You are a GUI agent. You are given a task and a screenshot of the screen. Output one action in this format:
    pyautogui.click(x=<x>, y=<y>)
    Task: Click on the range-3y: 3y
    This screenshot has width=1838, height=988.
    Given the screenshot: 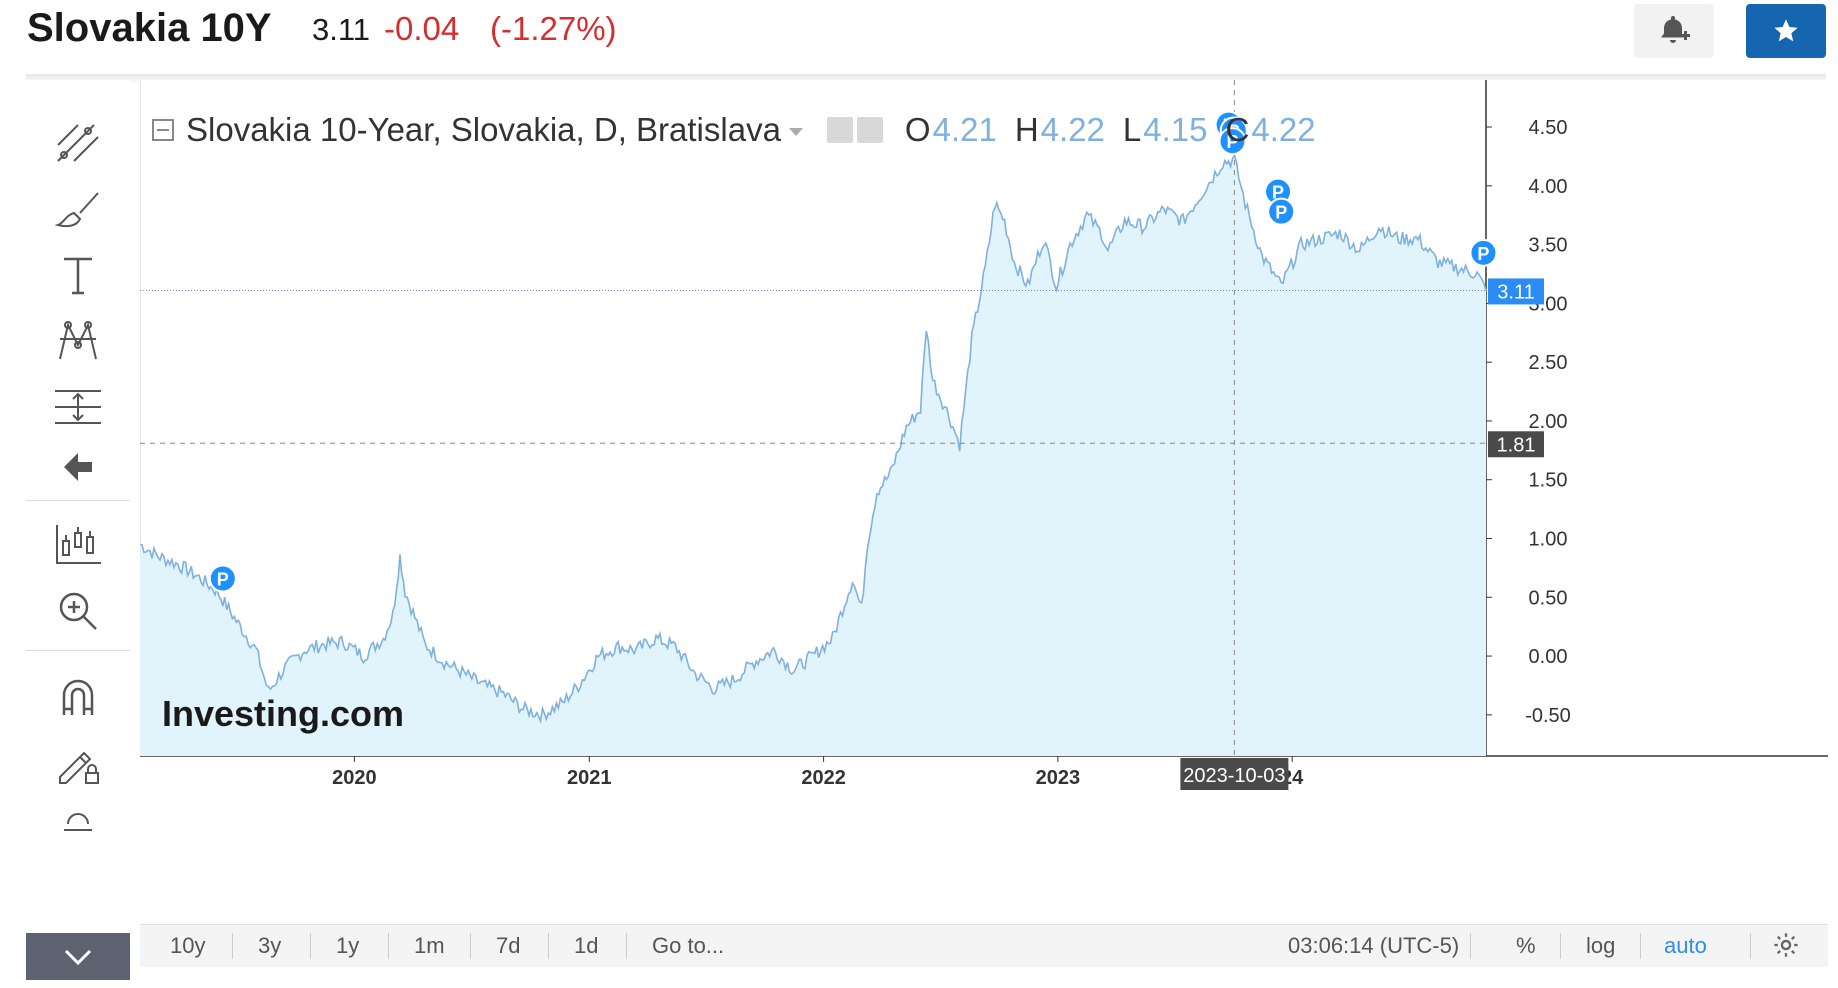 What is the action you would take?
    pyautogui.click(x=270, y=945)
    